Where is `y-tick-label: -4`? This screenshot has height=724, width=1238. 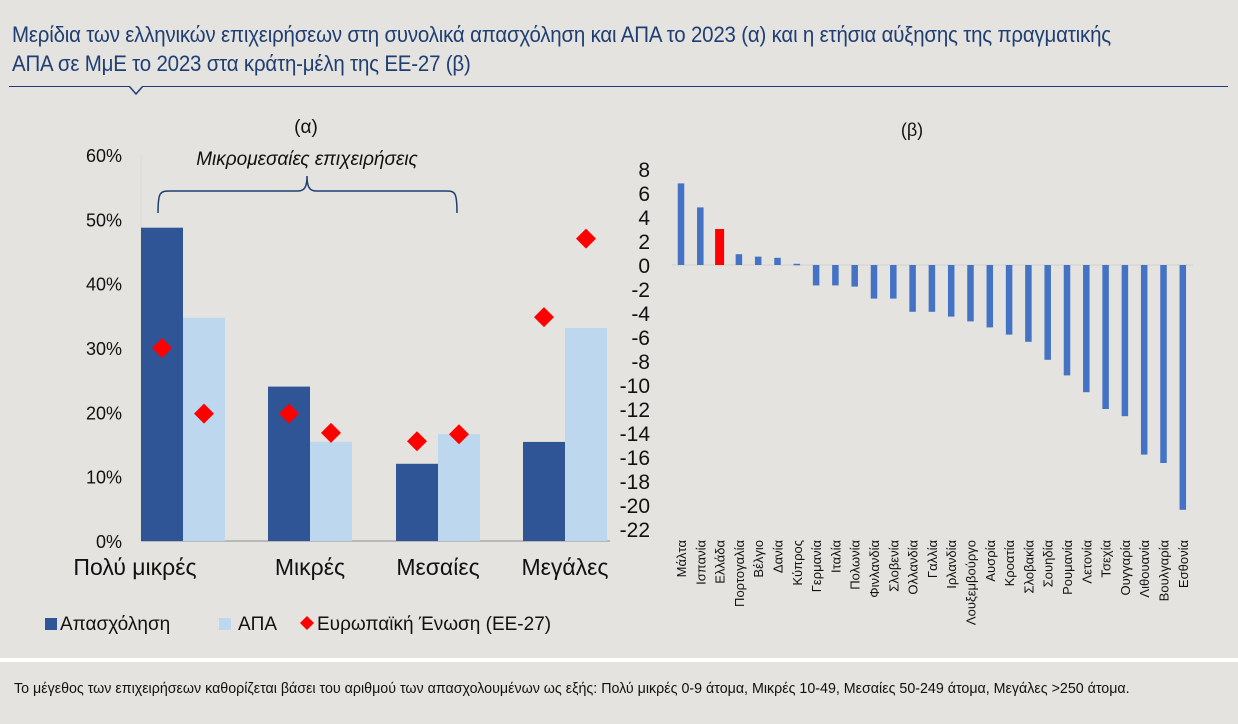
y-tick-label: -4 is located at coordinates (640, 314).